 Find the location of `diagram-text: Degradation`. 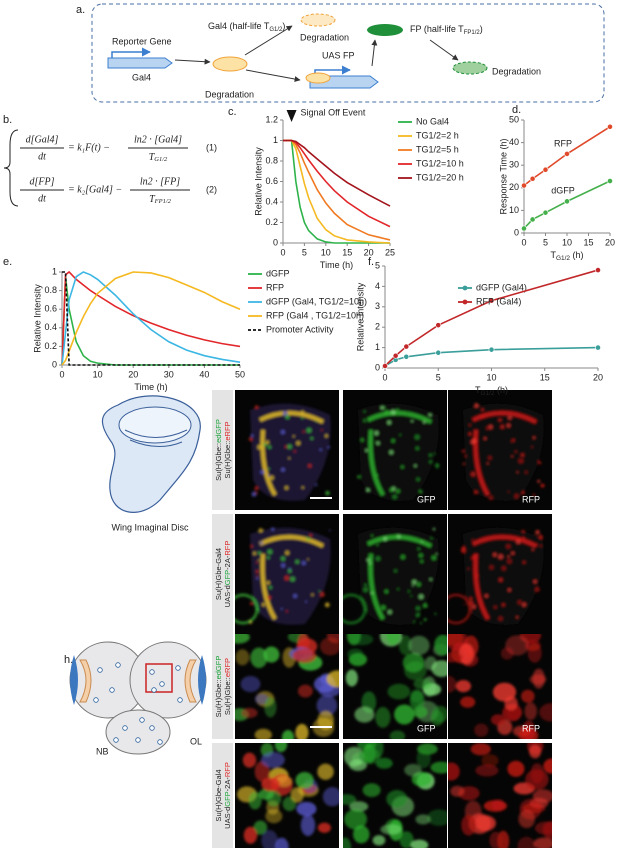

diagram-text: Degradation is located at coordinates (229, 94).